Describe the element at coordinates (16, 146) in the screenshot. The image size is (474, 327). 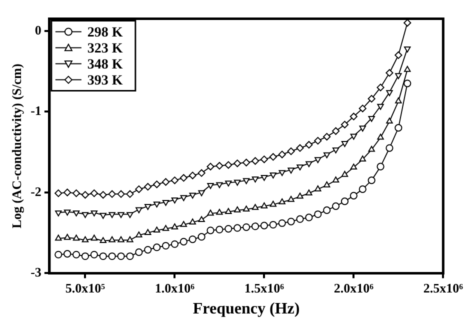
I see `y-axis-title: Log (AC-conductivity) (S/cm)` at that location.